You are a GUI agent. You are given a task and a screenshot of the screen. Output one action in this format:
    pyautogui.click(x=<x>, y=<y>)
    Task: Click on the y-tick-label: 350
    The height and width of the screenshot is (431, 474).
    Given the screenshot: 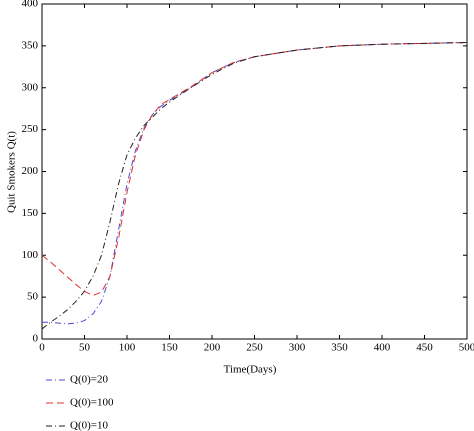 What is the action you would take?
    pyautogui.click(x=30, y=45)
    